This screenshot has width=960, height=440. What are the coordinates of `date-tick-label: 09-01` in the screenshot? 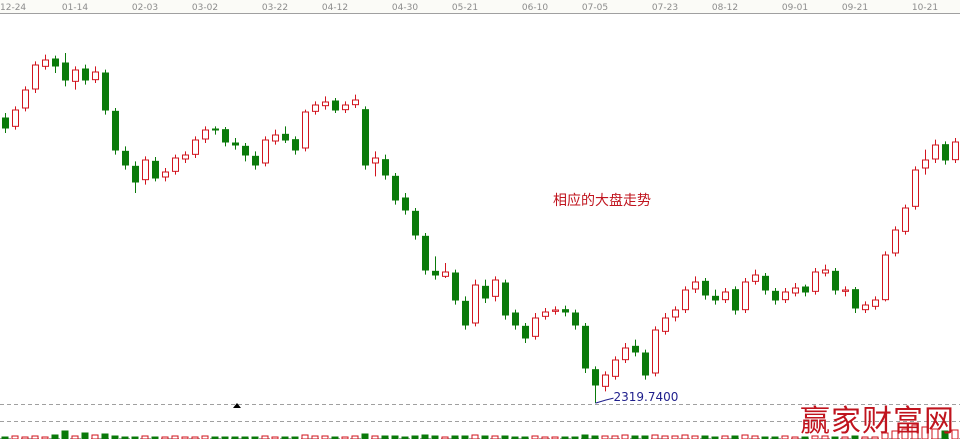 It's located at (795, 8).